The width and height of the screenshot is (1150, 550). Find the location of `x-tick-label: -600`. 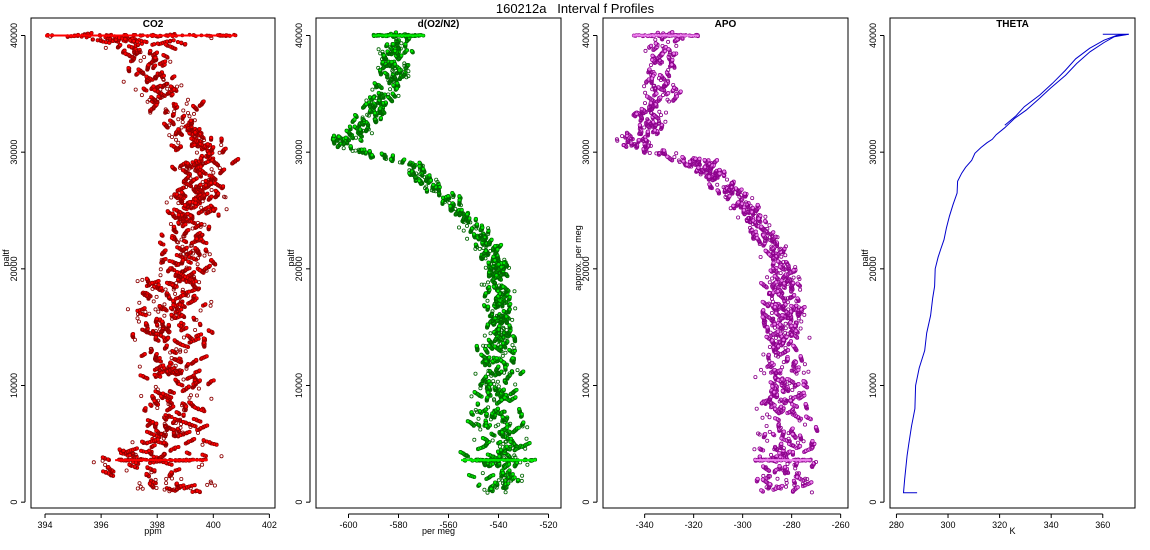

x-tick-label: -600 is located at coordinates (348, 525).